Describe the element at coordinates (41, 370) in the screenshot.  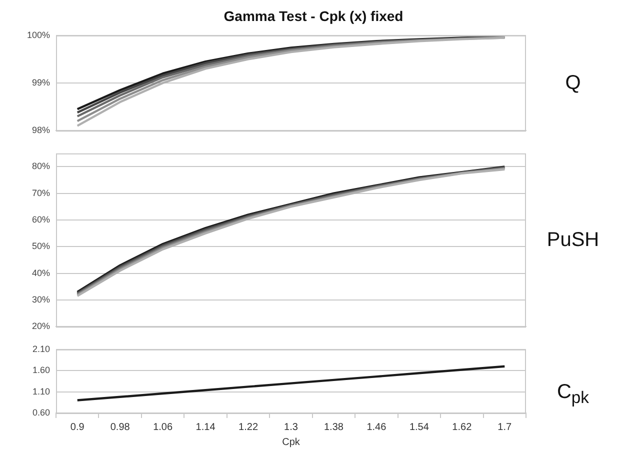
I see `y-tick-label: 1.60` at that location.